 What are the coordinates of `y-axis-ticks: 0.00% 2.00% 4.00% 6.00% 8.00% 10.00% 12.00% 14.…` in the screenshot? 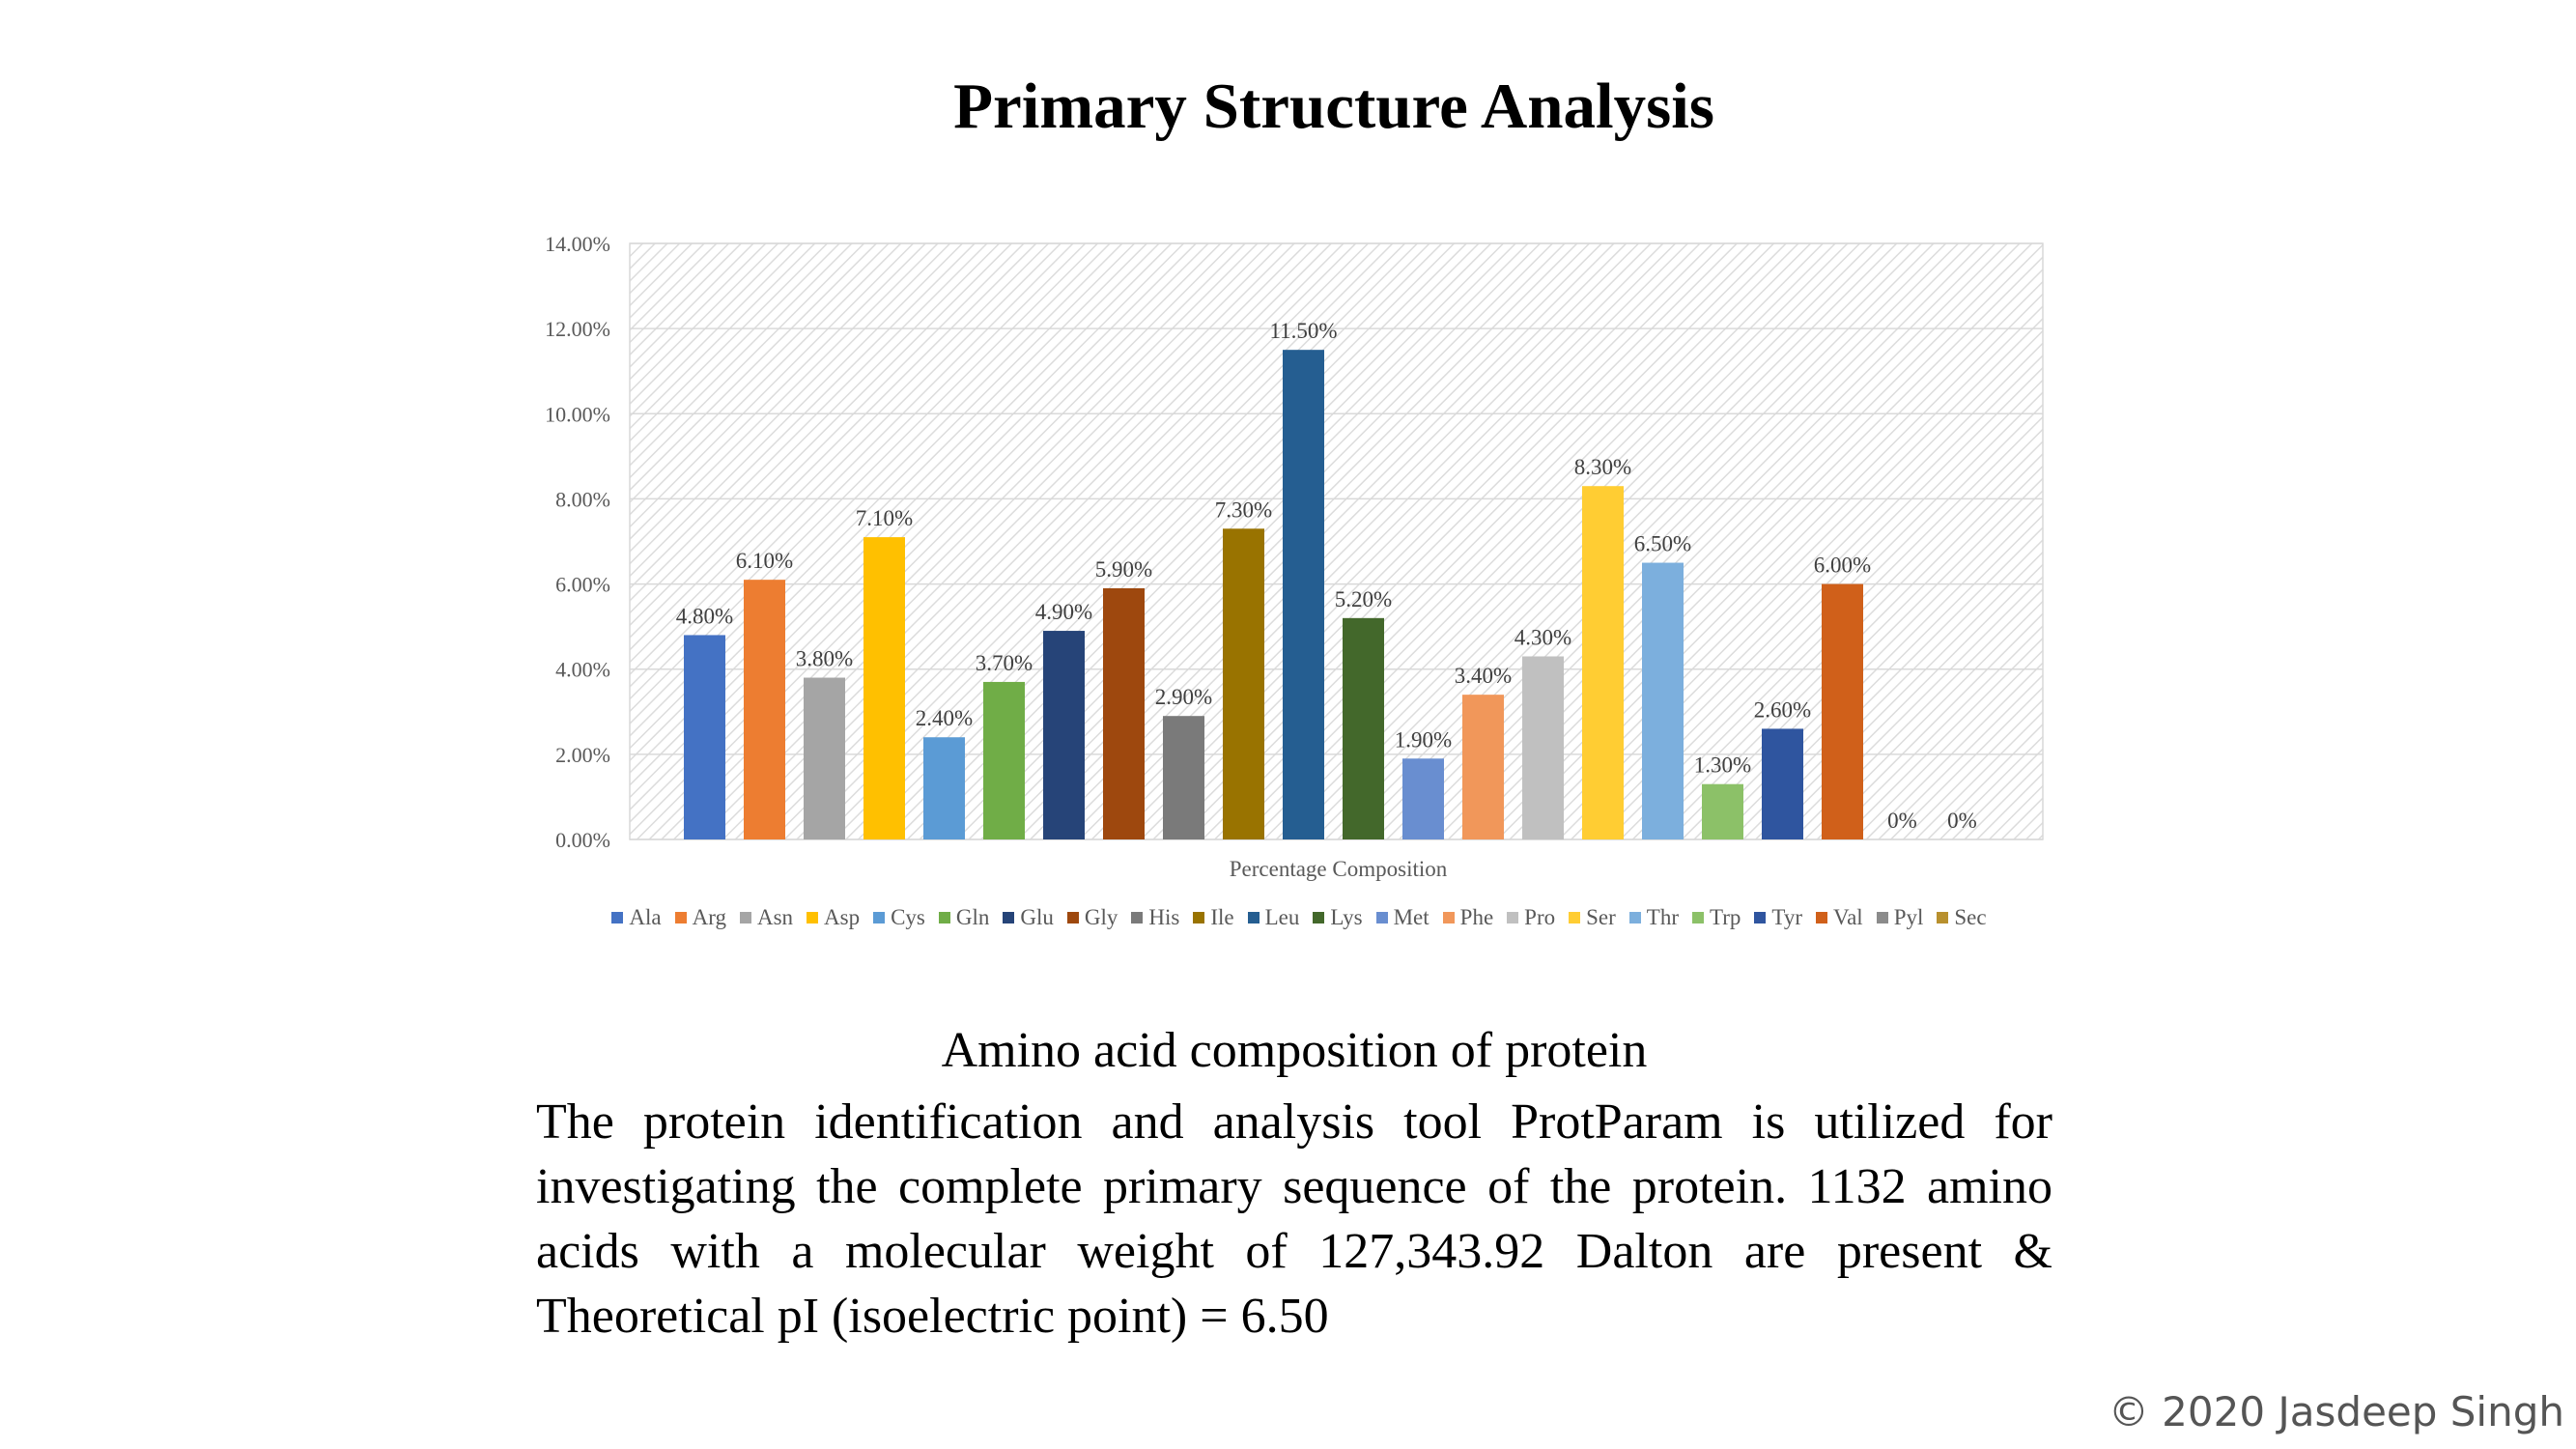 It's located at (577, 542).